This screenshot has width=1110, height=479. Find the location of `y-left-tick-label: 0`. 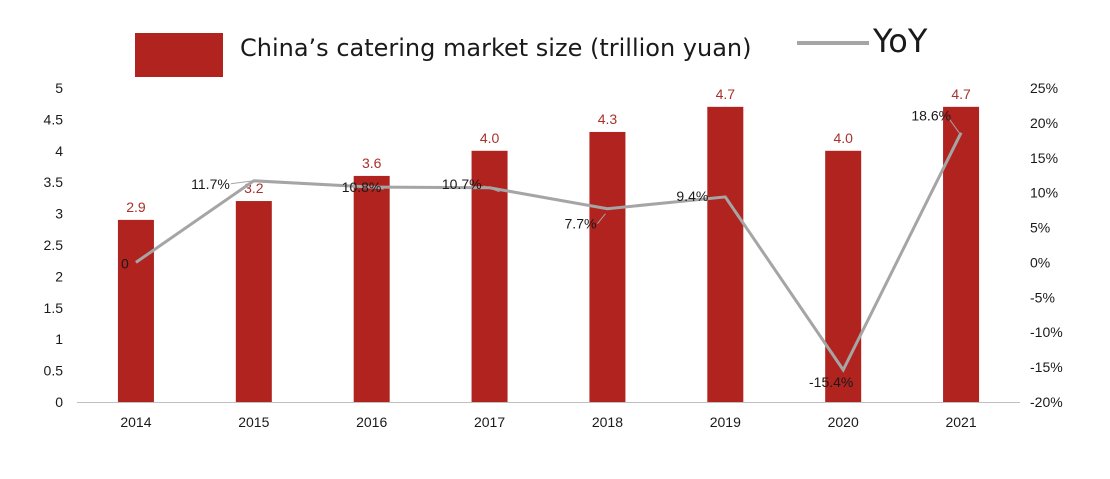

y-left-tick-label: 0 is located at coordinates (59, 402).